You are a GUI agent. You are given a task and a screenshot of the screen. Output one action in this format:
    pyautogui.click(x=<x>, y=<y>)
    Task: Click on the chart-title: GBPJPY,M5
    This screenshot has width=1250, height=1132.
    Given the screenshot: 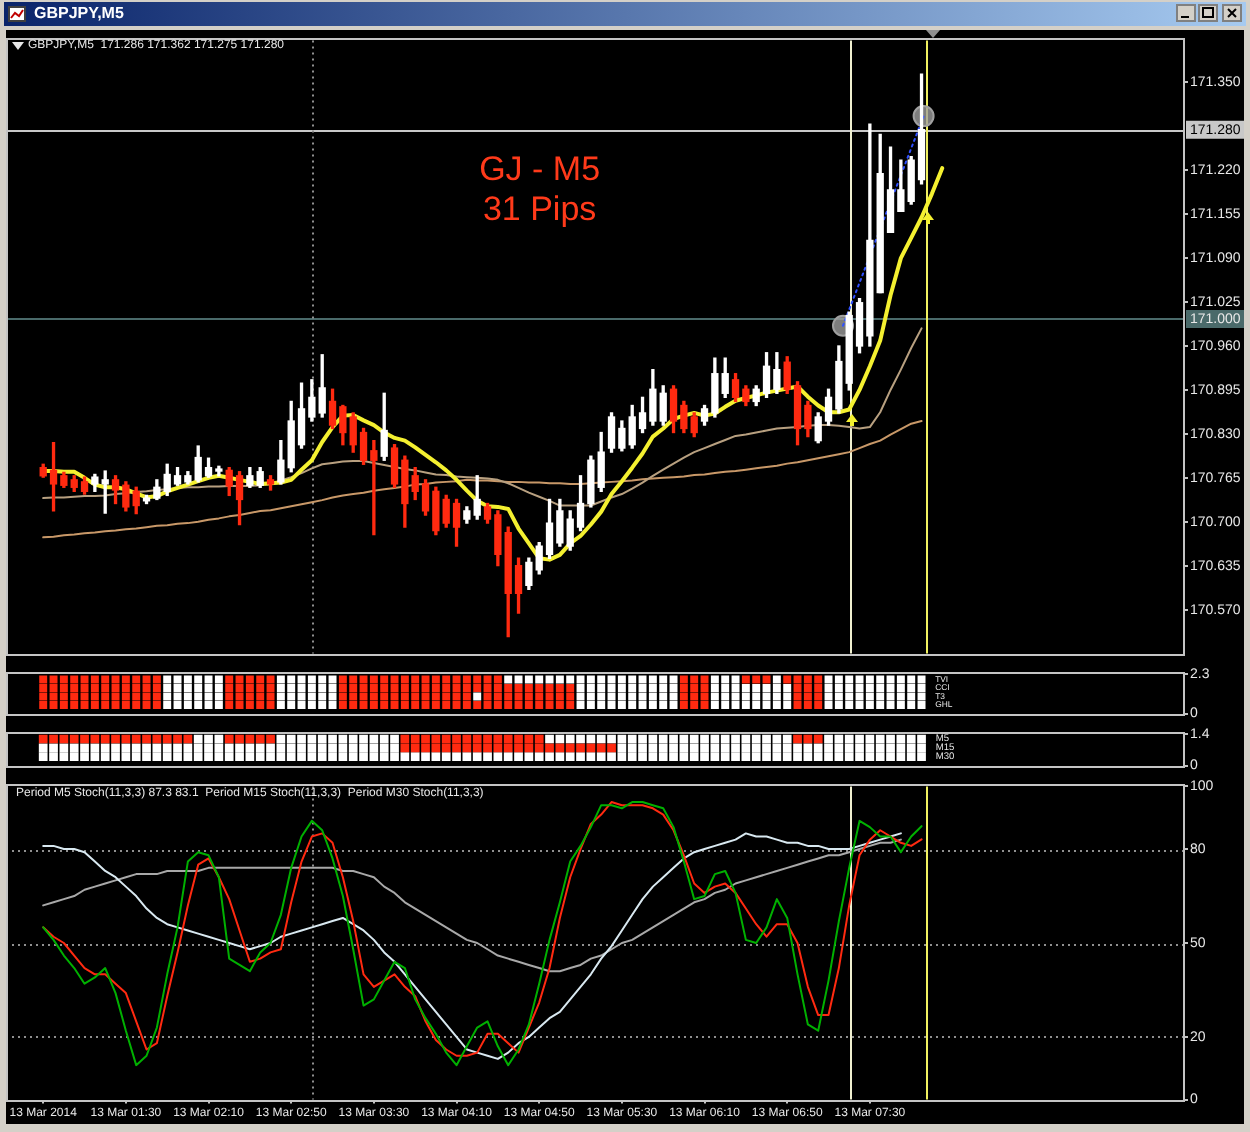 What is the action you would take?
    pyautogui.click(x=79, y=14)
    